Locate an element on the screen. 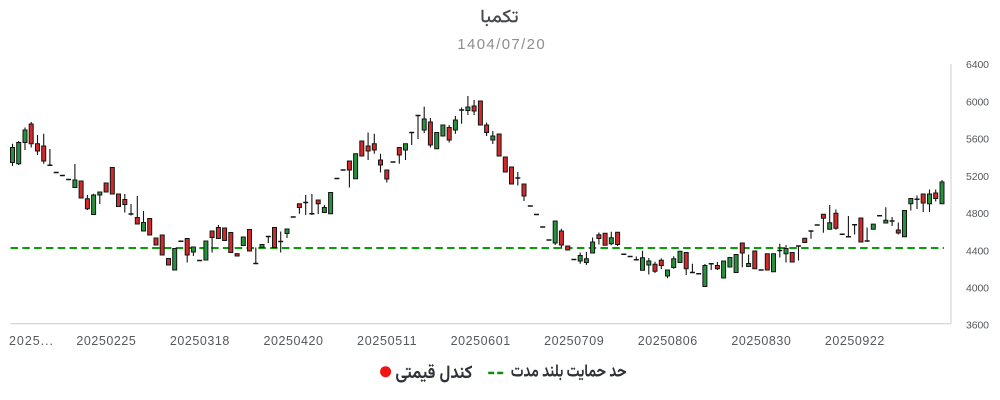 Image resolution: width=1000 pixels, height=400 pixels. svg-text: 5600 is located at coordinates (977, 140).